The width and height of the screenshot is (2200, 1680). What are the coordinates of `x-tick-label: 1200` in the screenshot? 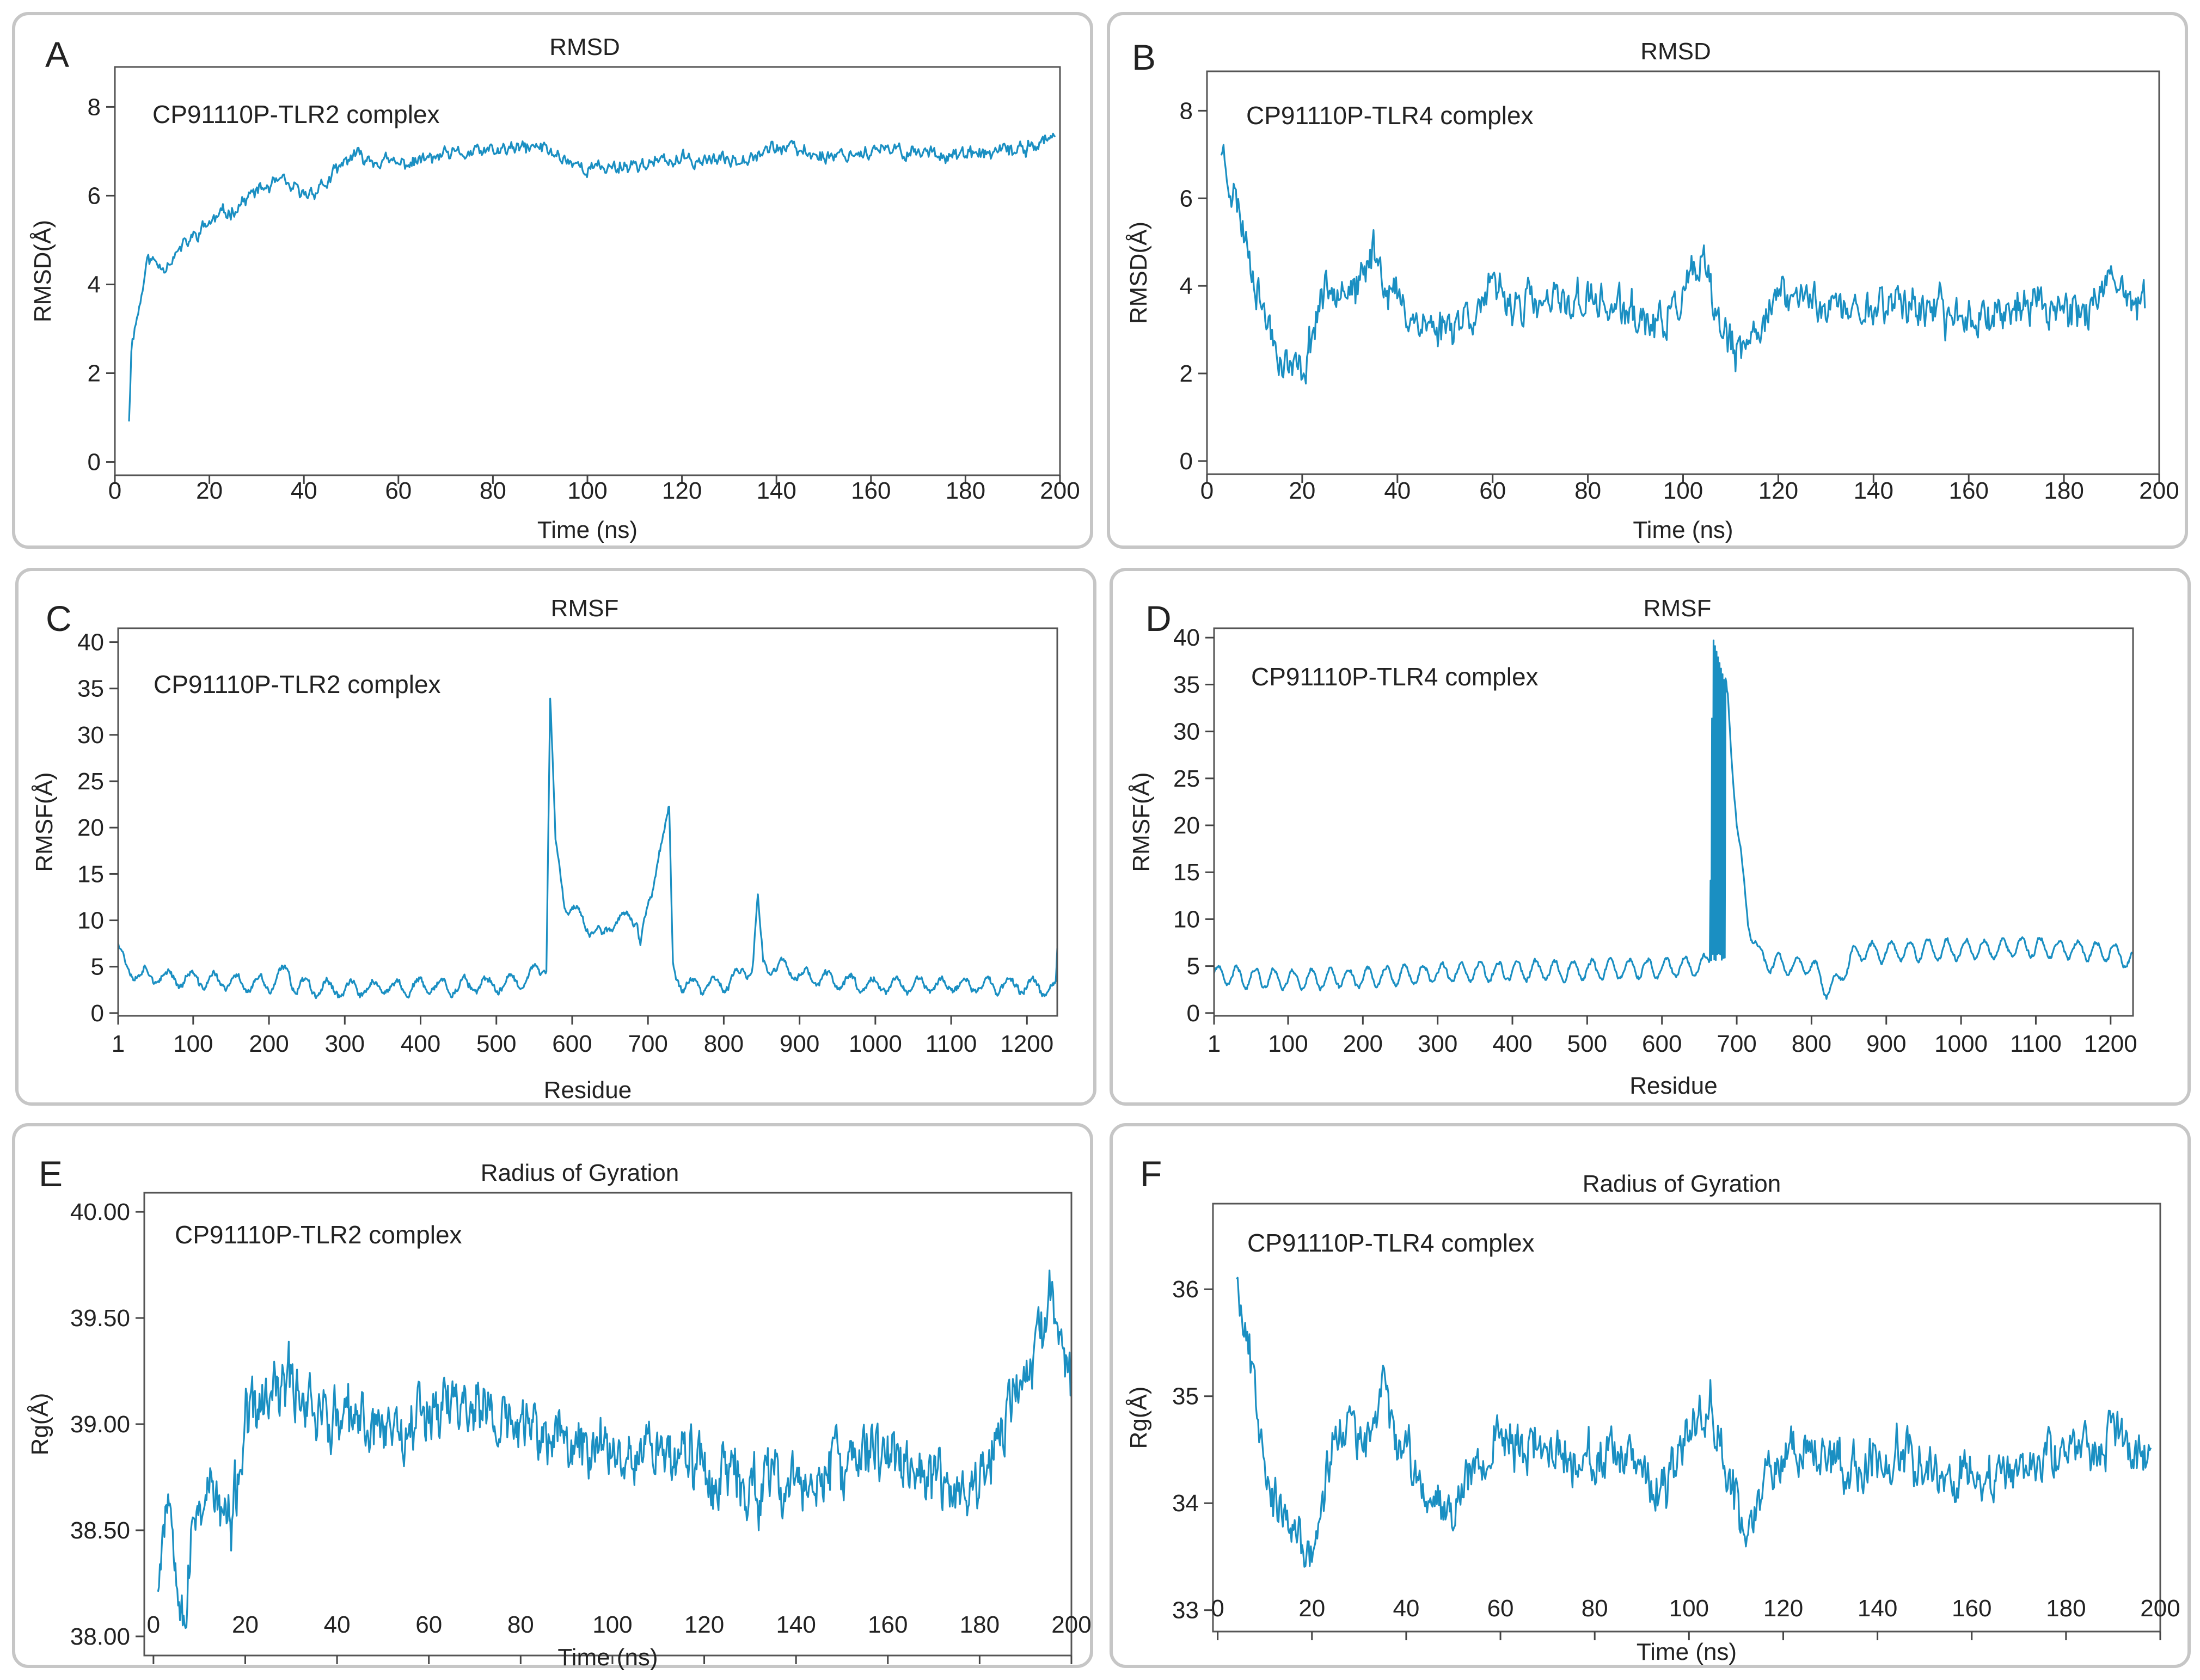 It's located at (2110, 1044).